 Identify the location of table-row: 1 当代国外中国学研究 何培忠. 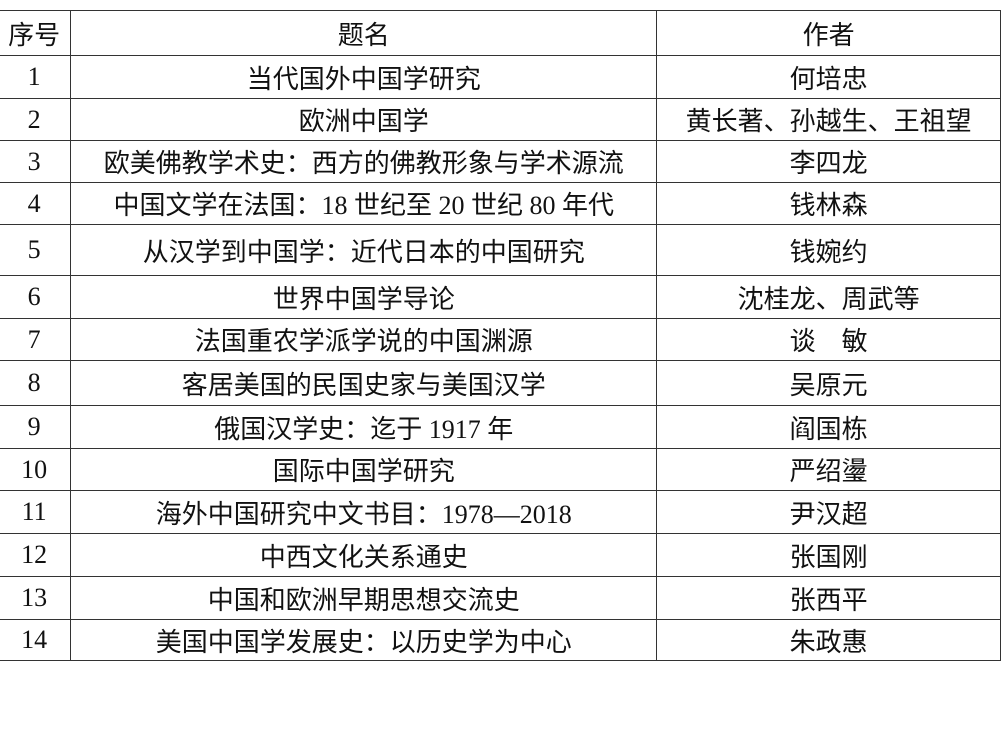
(500, 77).